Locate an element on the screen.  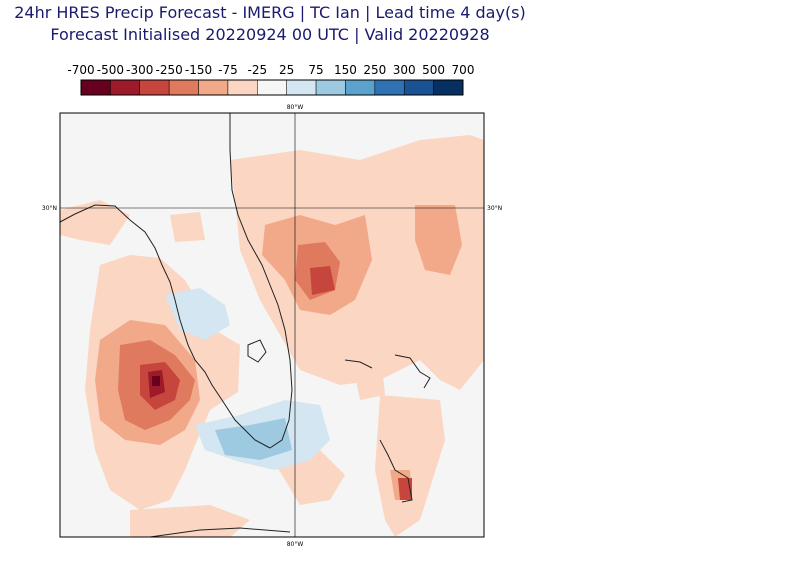
lake-okeechobee is located at coordinates (257, 351).